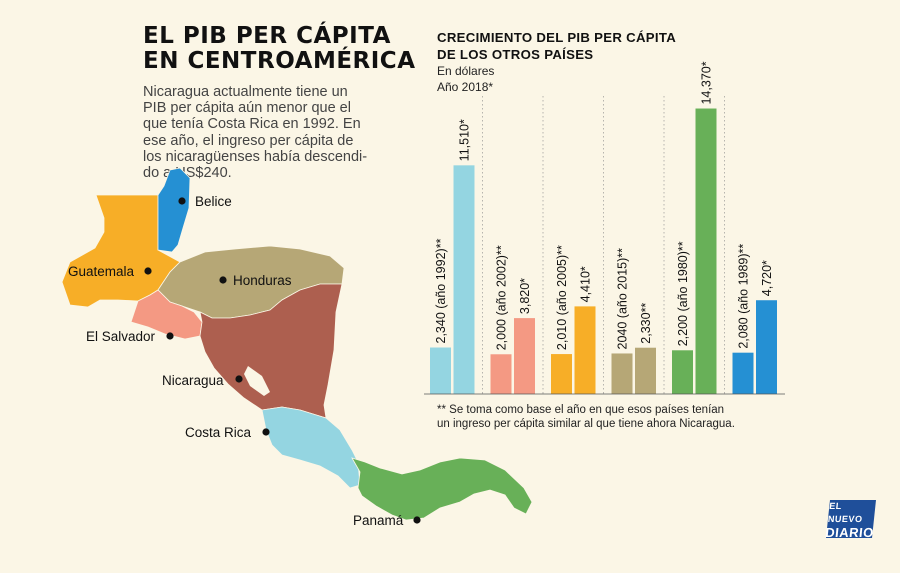 The height and width of the screenshot is (573, 900). What do you see at coordinates (743, 373) in the screenshot?
I see `bar-belice-base` at bounding box center [743, 373].